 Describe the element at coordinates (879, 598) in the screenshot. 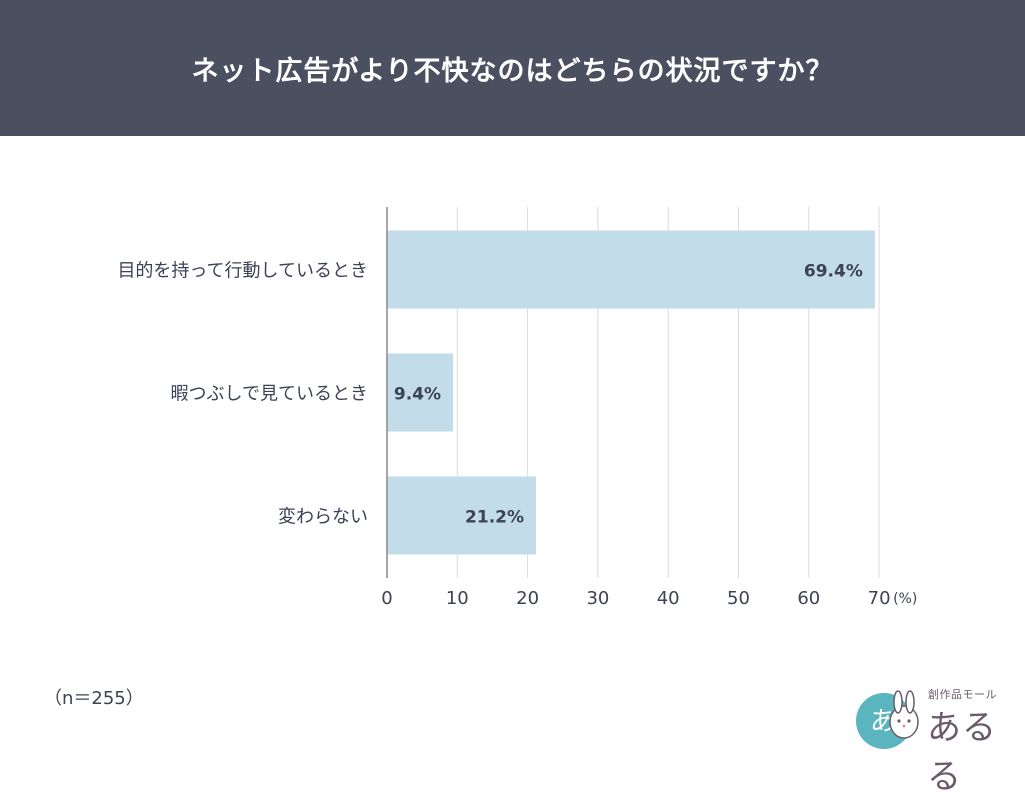

I see `x-tick-label: 70` at that location.